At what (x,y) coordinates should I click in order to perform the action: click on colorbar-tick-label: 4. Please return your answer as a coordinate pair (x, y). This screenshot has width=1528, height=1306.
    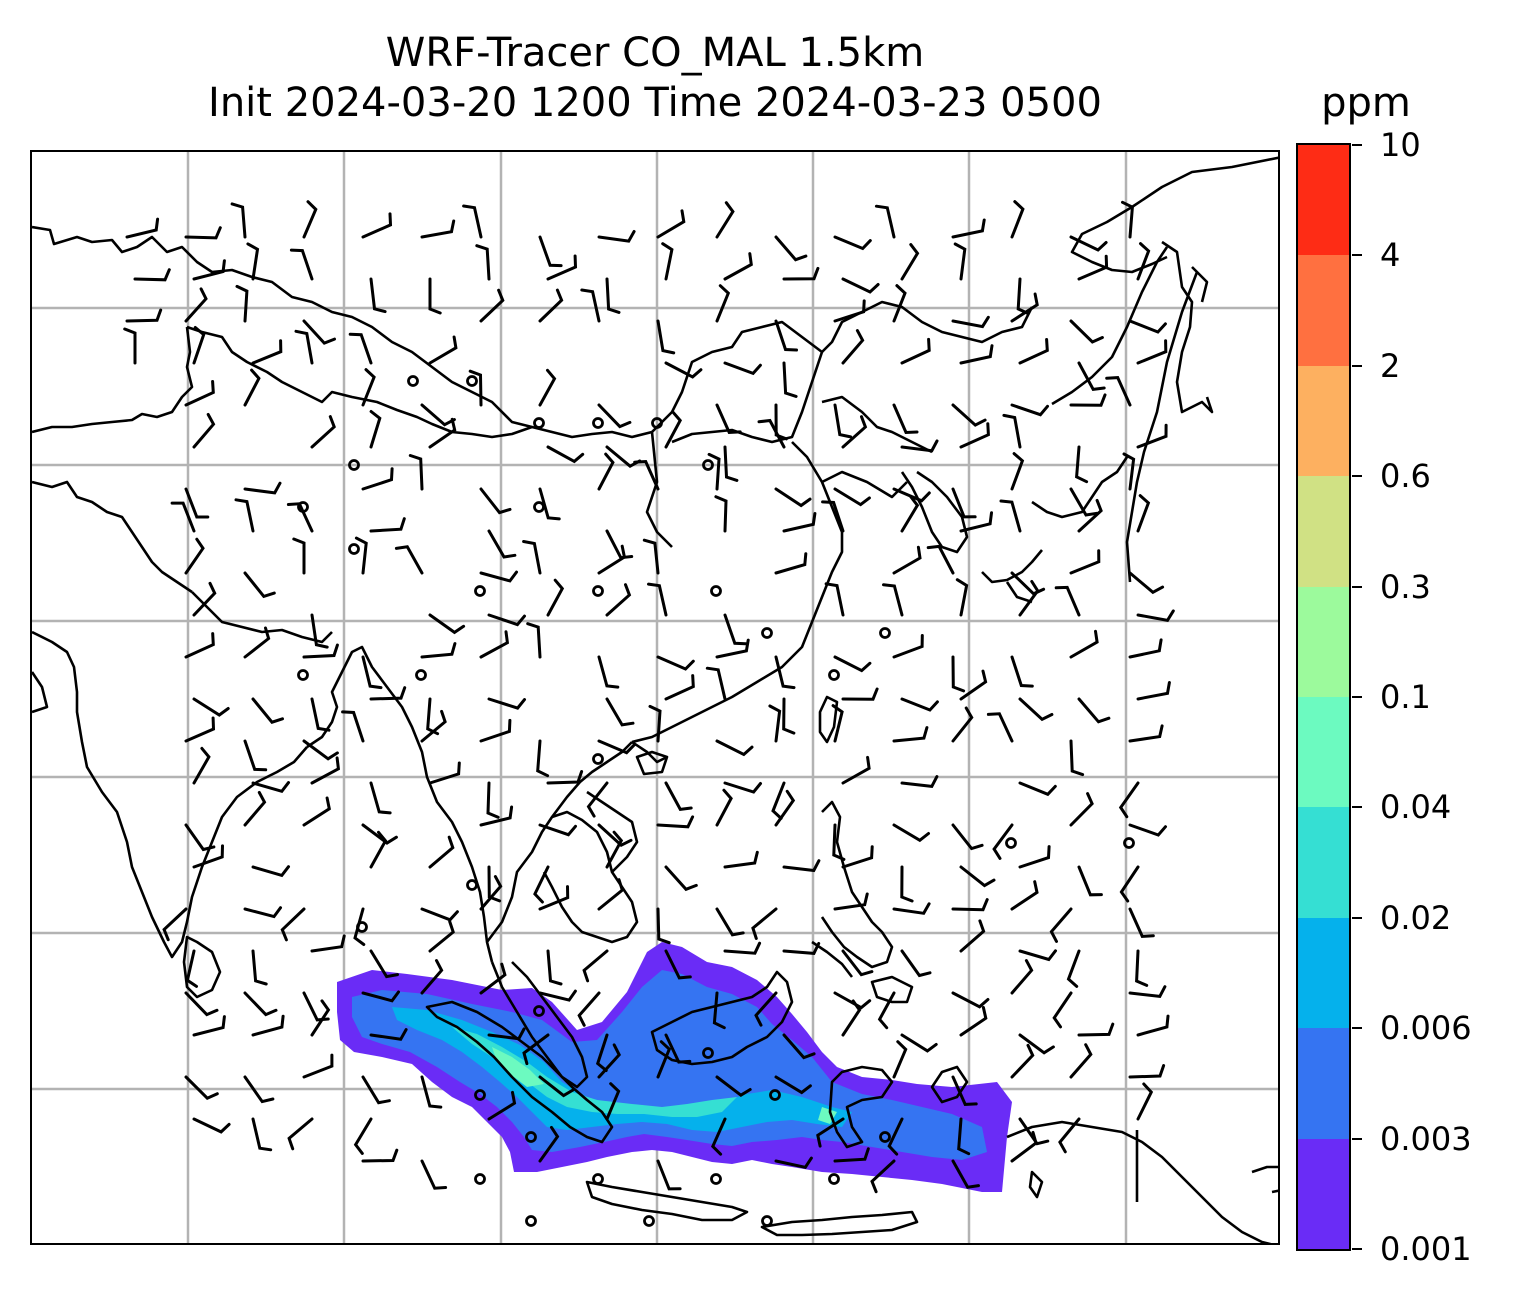
    Looking at the image, I should click on (1390, 255).